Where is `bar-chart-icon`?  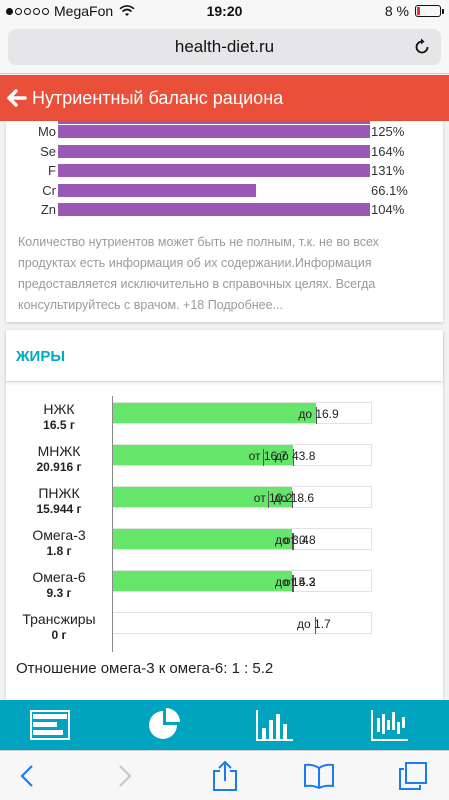
bar-chart-icon is located at coordinates (274, 725).